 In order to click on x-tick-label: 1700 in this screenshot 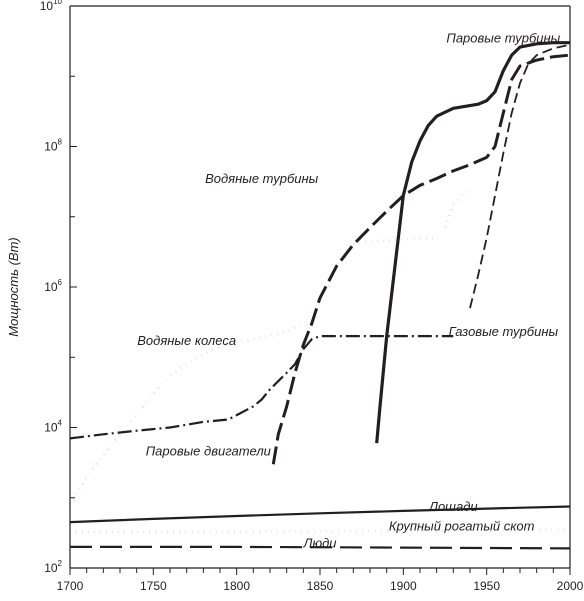, I will do `click(70, 586)`.